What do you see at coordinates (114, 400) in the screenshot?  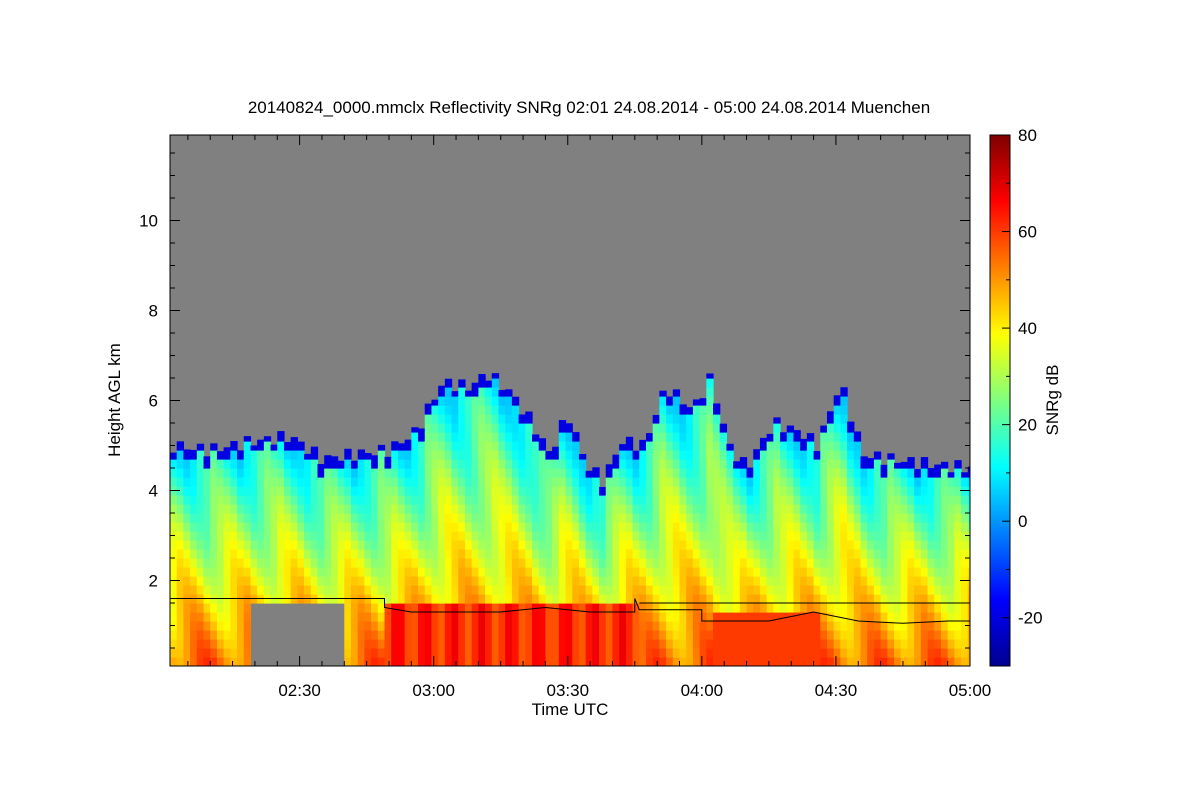 I see `y-axis-label: Height AGL km` at bounding box center [114, 400].